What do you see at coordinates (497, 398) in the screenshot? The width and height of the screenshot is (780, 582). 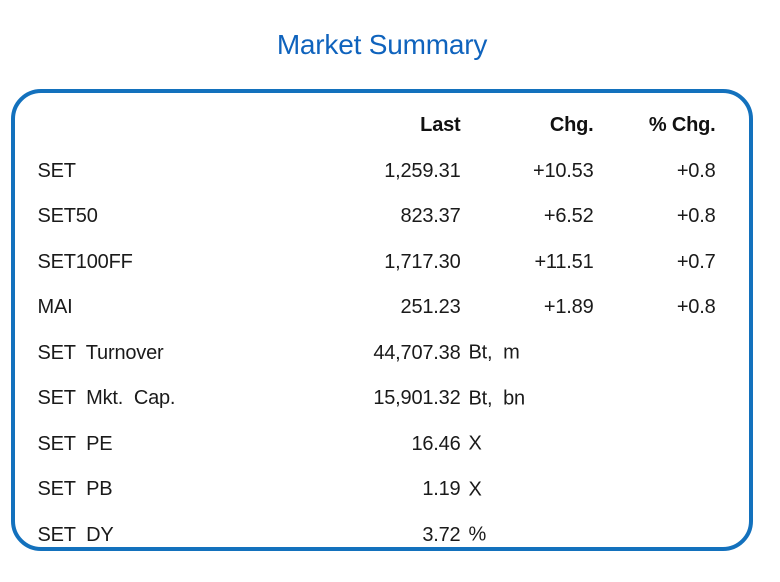 I see `unit-label: Bt, bn` at bounding box center [497, 398].